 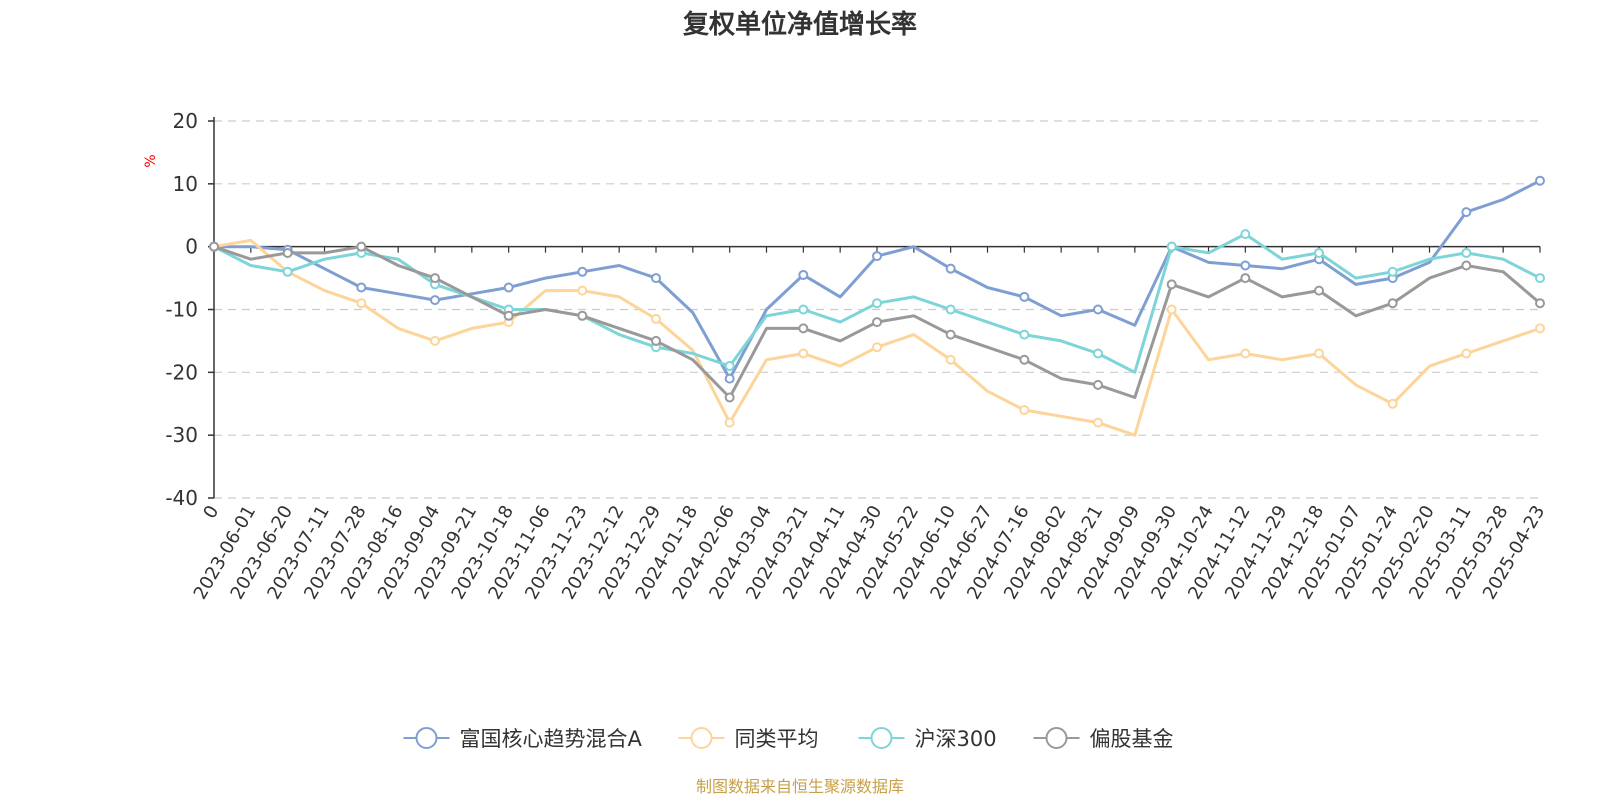 I want to click on legend-item: 沪深300, so click(x=927, y=739).